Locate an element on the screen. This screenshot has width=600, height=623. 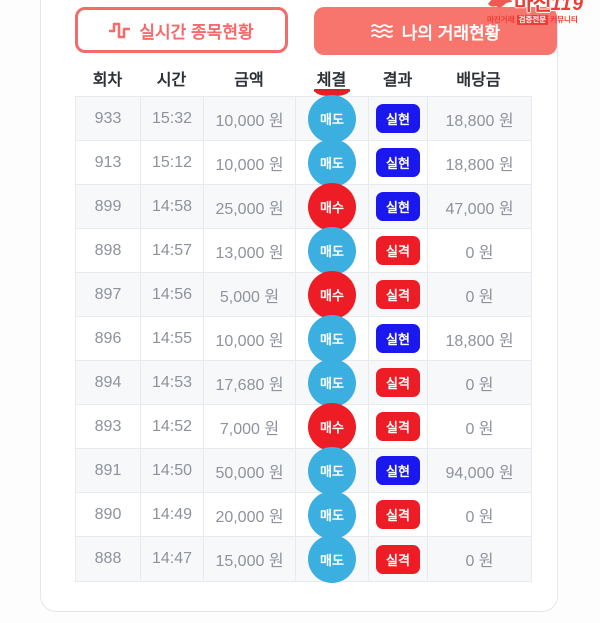
time-cell: 14:52 is located at coordinates (172, 426).